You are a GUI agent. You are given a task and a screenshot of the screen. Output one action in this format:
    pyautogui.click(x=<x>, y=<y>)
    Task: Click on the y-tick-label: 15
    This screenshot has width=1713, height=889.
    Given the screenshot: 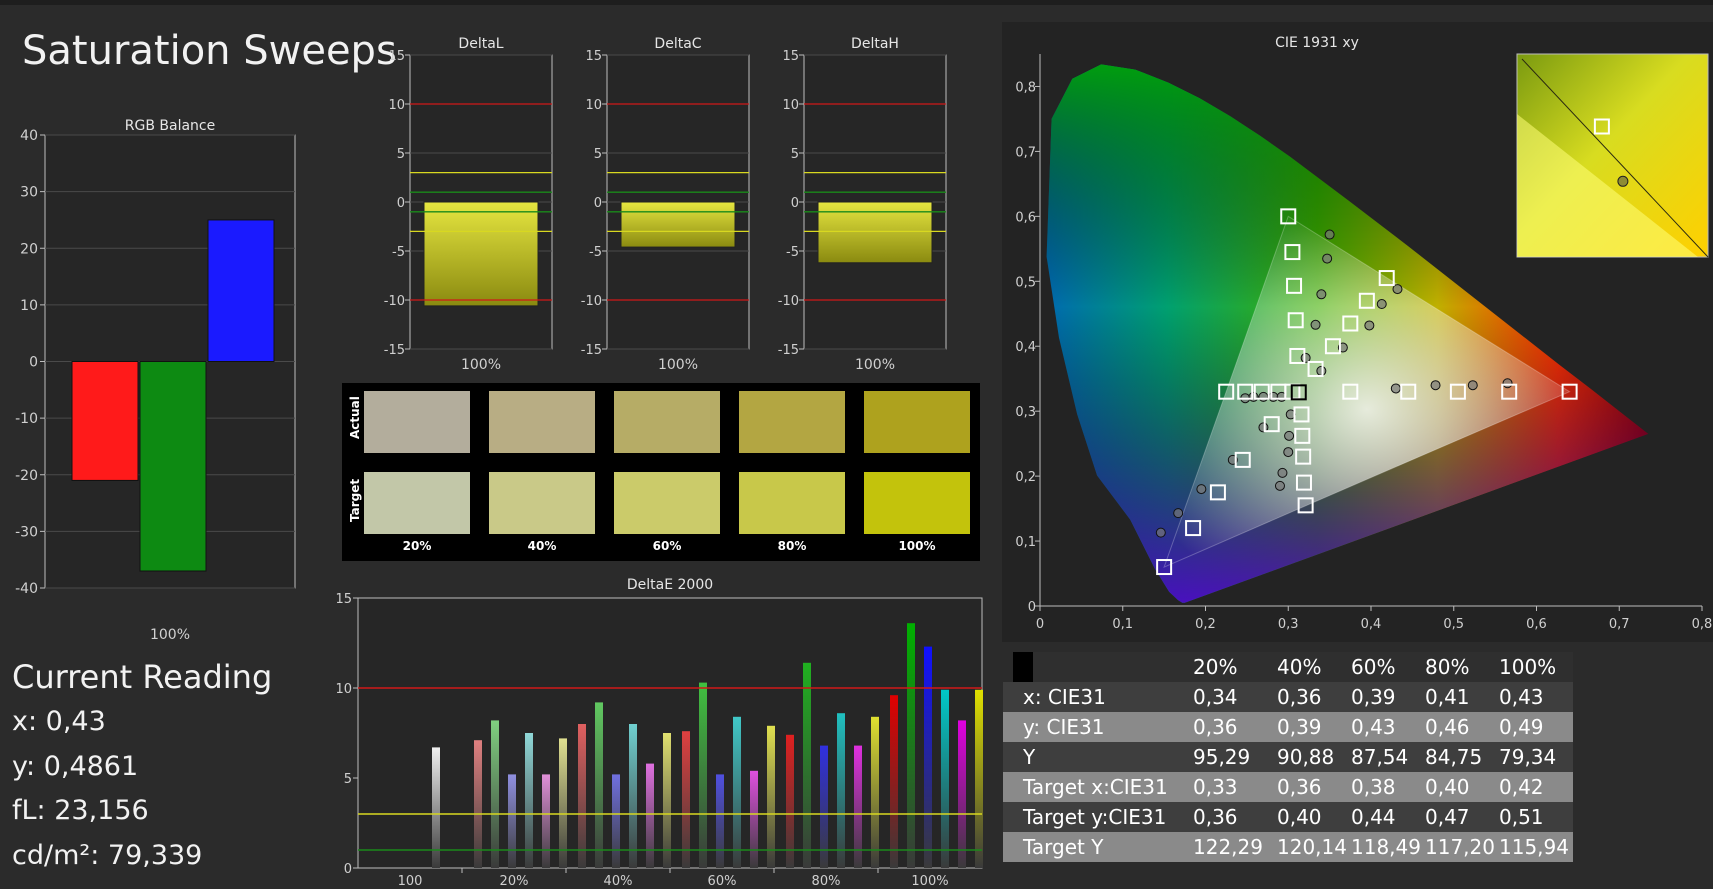 What is the action you would take?
    pyautogui.click(x=790, y=56)
    